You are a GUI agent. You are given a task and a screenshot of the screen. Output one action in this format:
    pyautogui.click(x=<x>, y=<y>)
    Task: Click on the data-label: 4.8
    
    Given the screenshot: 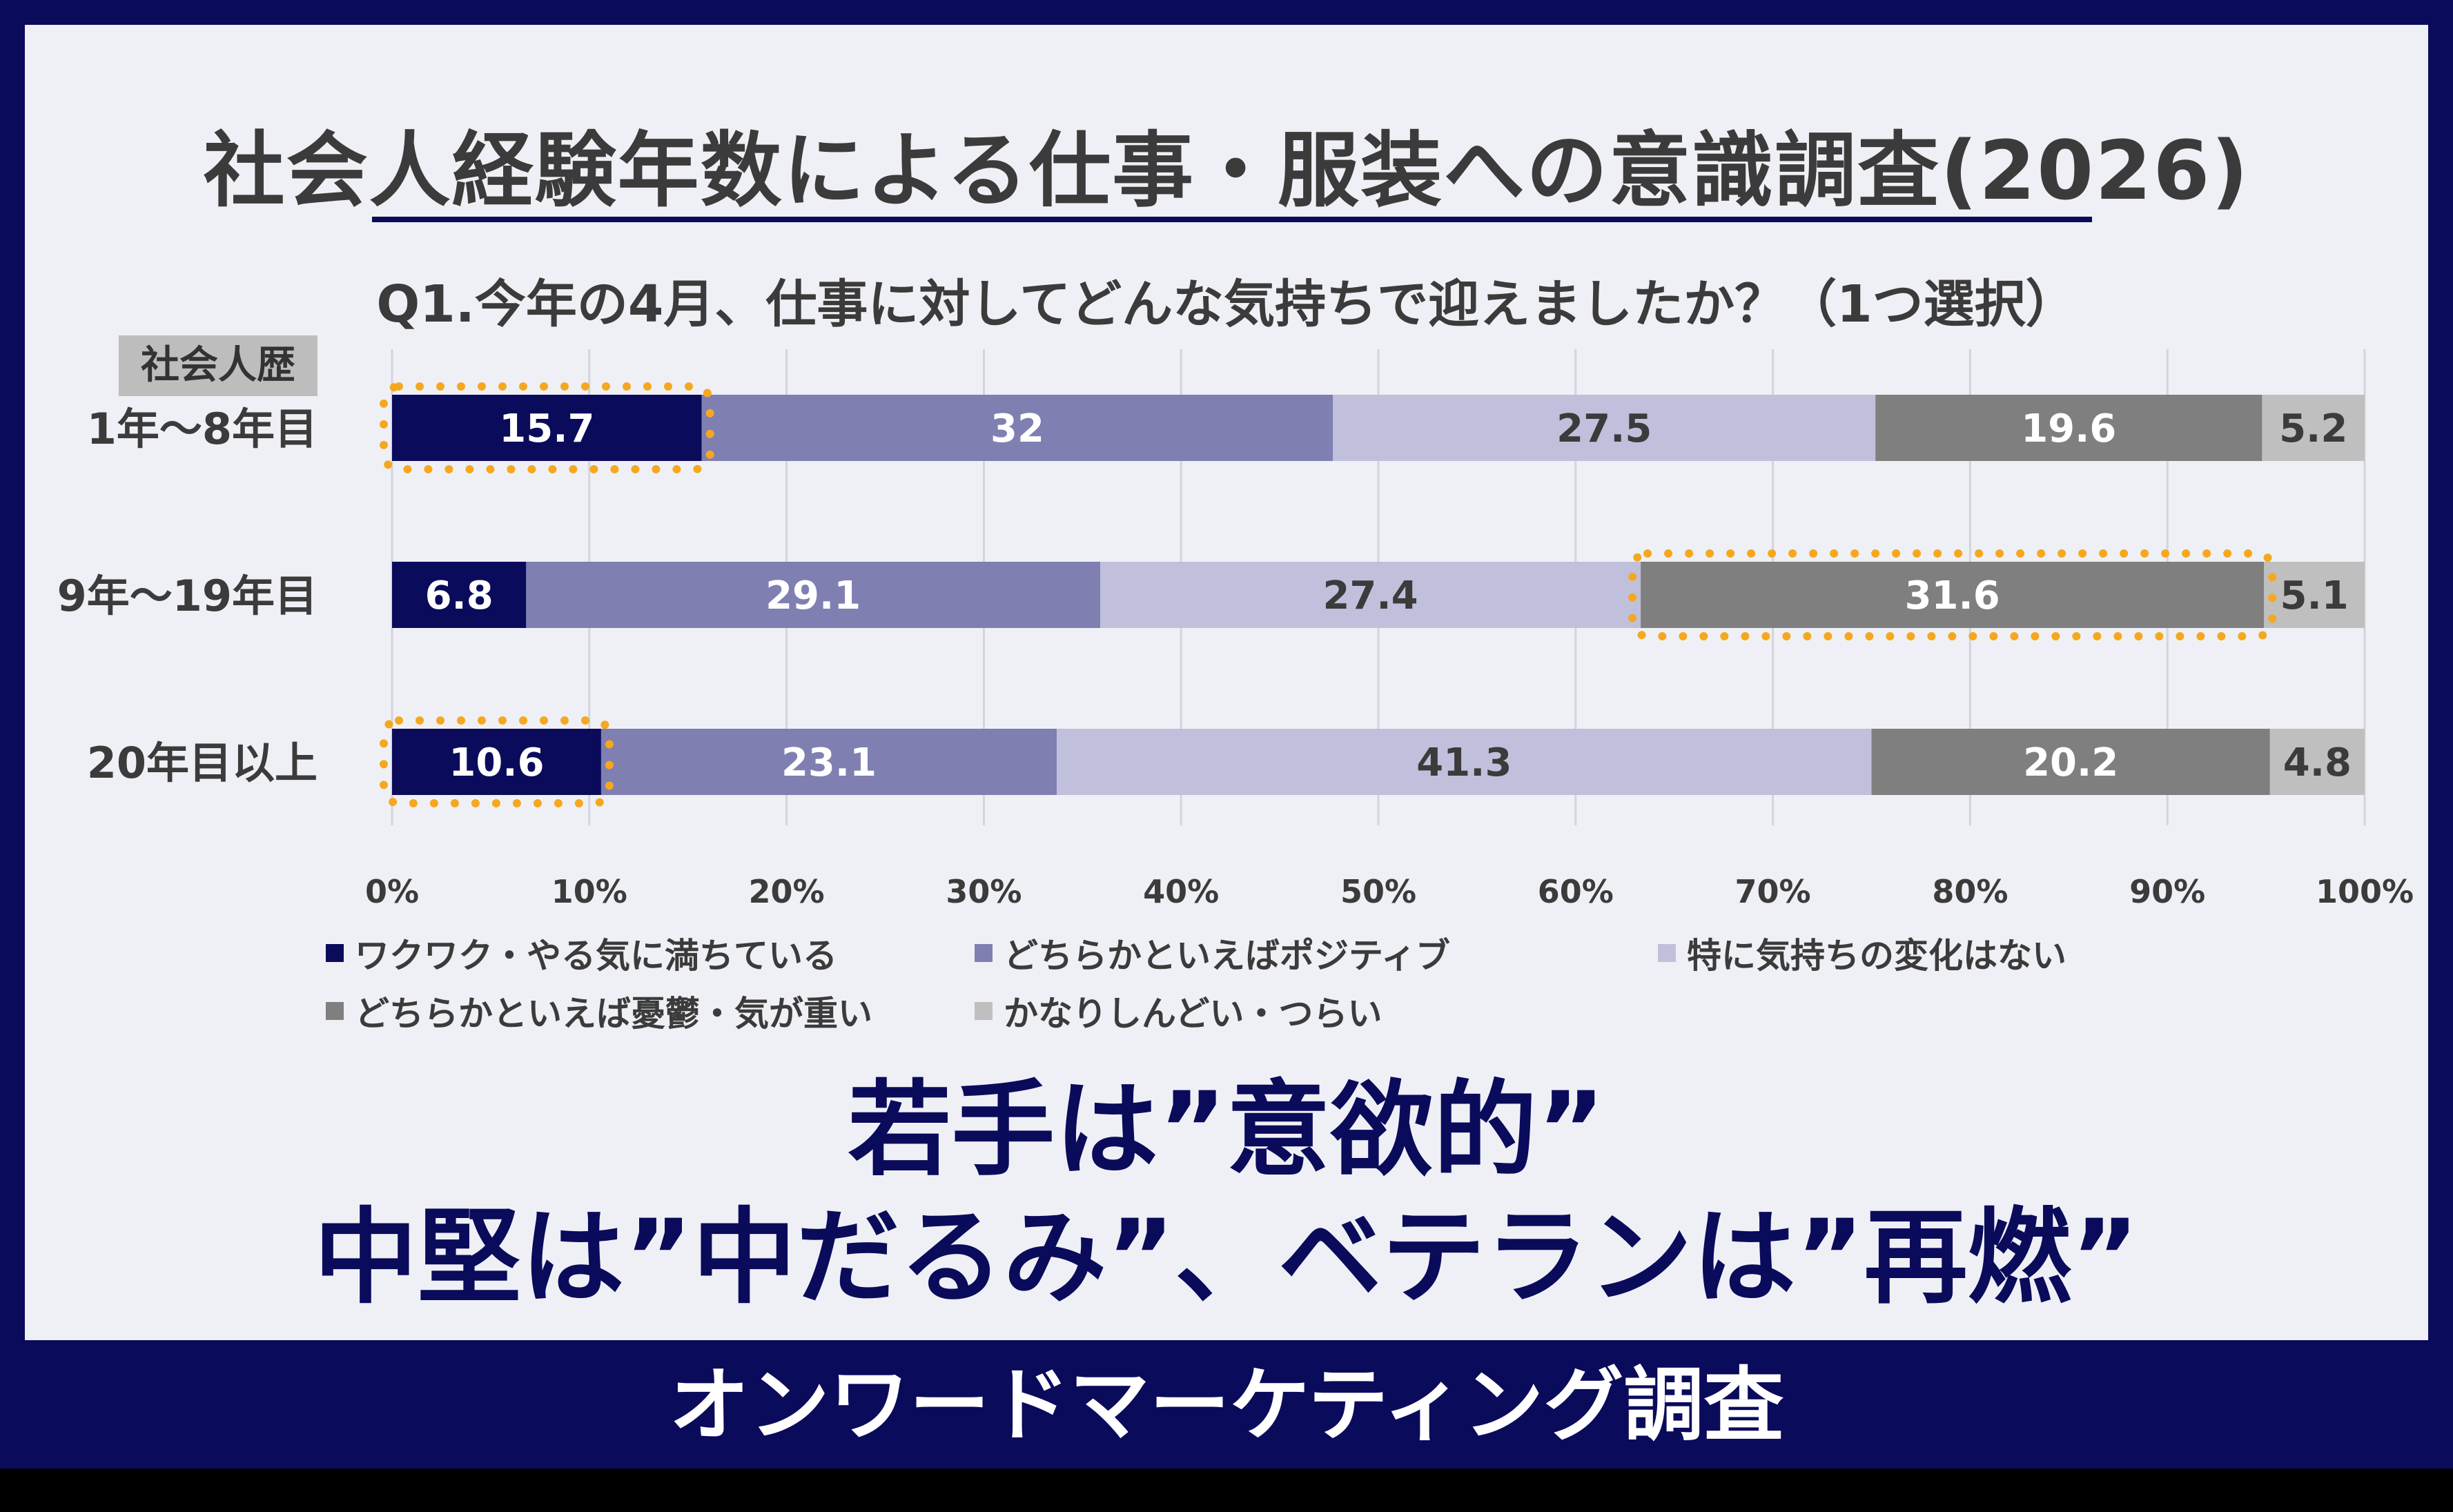 What is the action you would take?
    pyautogui.click(x=2317, y=762)
    